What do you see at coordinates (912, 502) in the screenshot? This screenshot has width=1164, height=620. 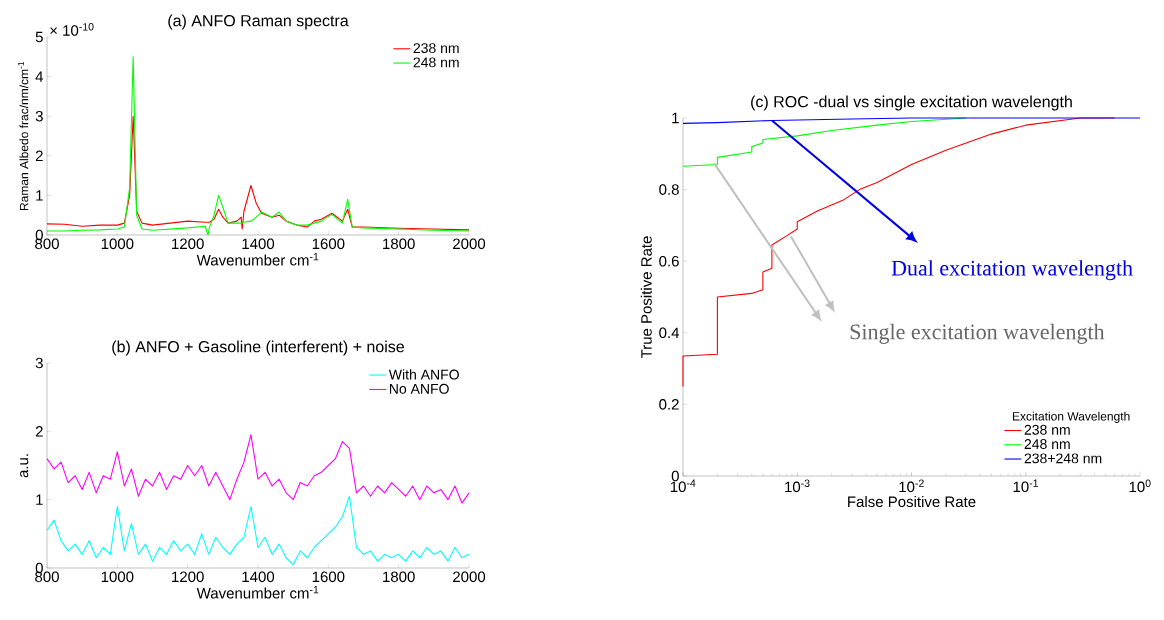 I see `x-axis-title: False Positive Rate` at bounding box center [912, 502].